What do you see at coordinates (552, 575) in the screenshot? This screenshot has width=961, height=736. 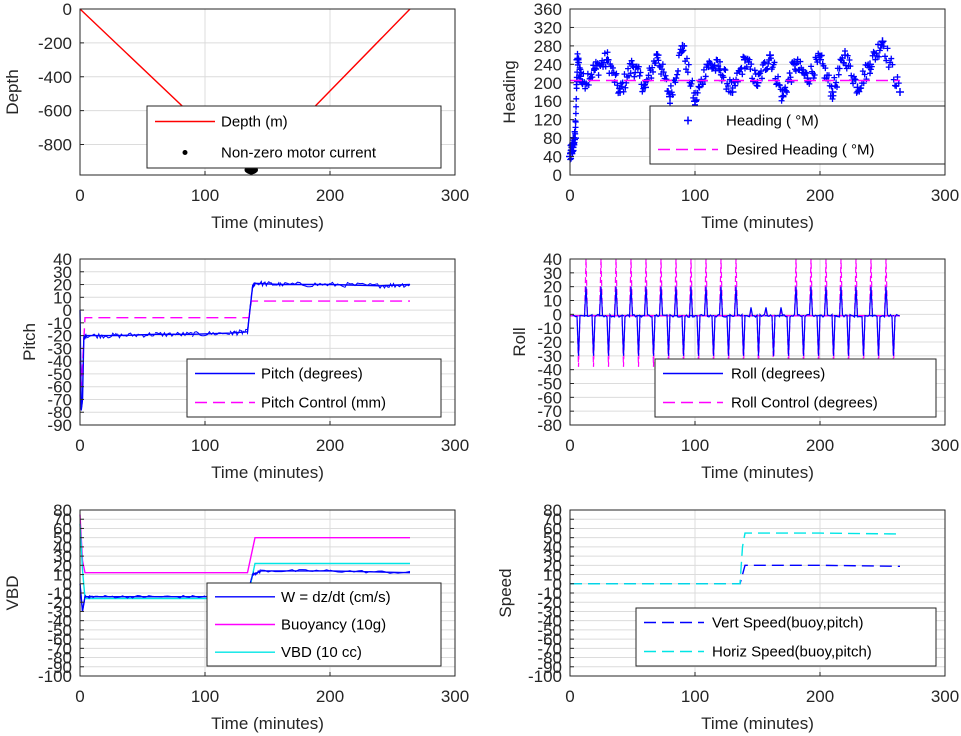 I see `y-tick-label: 10` at bounding box center [552, 575].